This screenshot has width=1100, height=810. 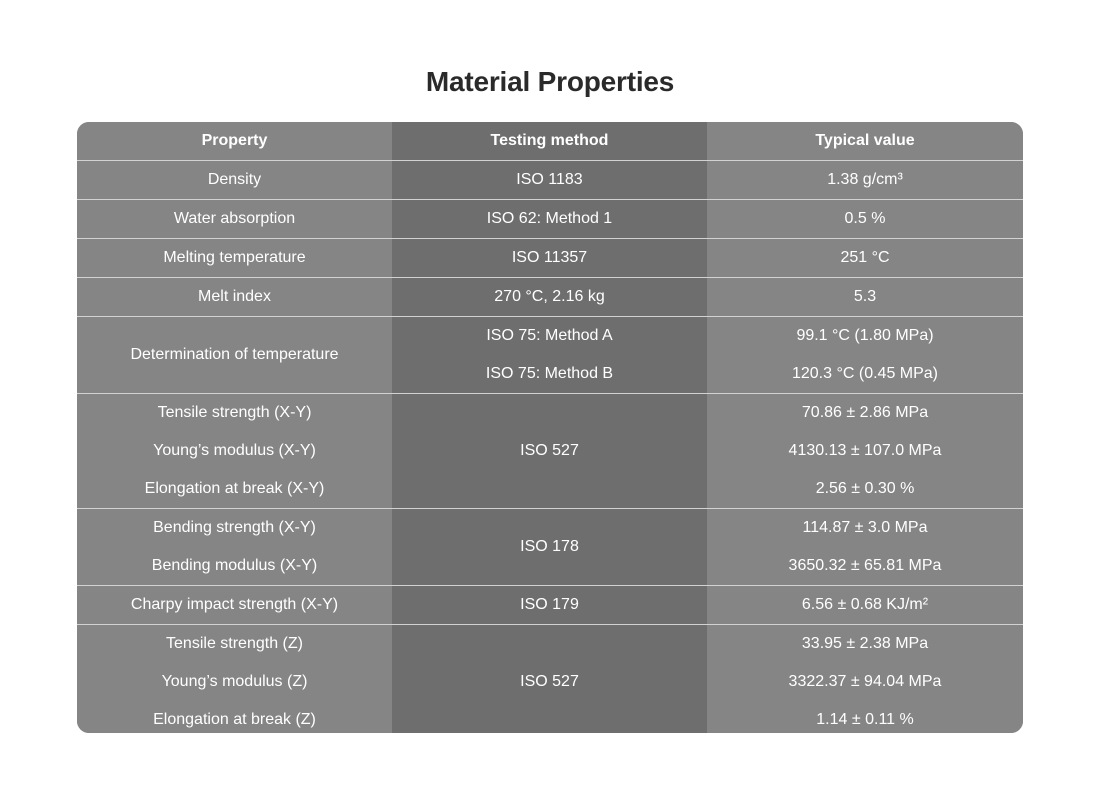 I want to click on table-row: Water absorption ISO 62: Method 1 0.5 %, so click(x=550, y=219).